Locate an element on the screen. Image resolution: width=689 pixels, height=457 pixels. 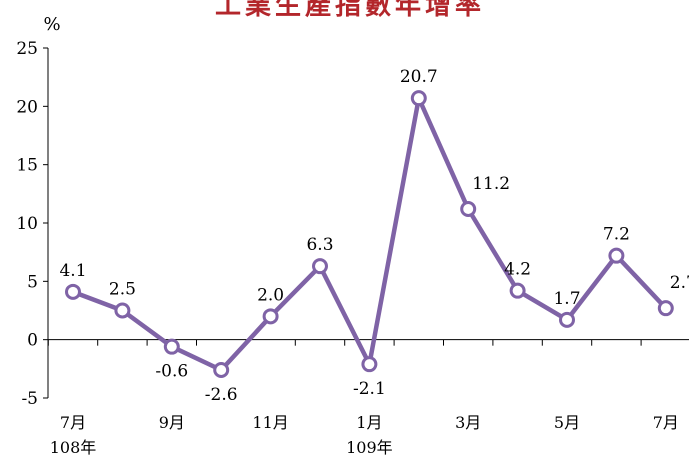
data-label: 2.7 is located at coordinates (679, 283).